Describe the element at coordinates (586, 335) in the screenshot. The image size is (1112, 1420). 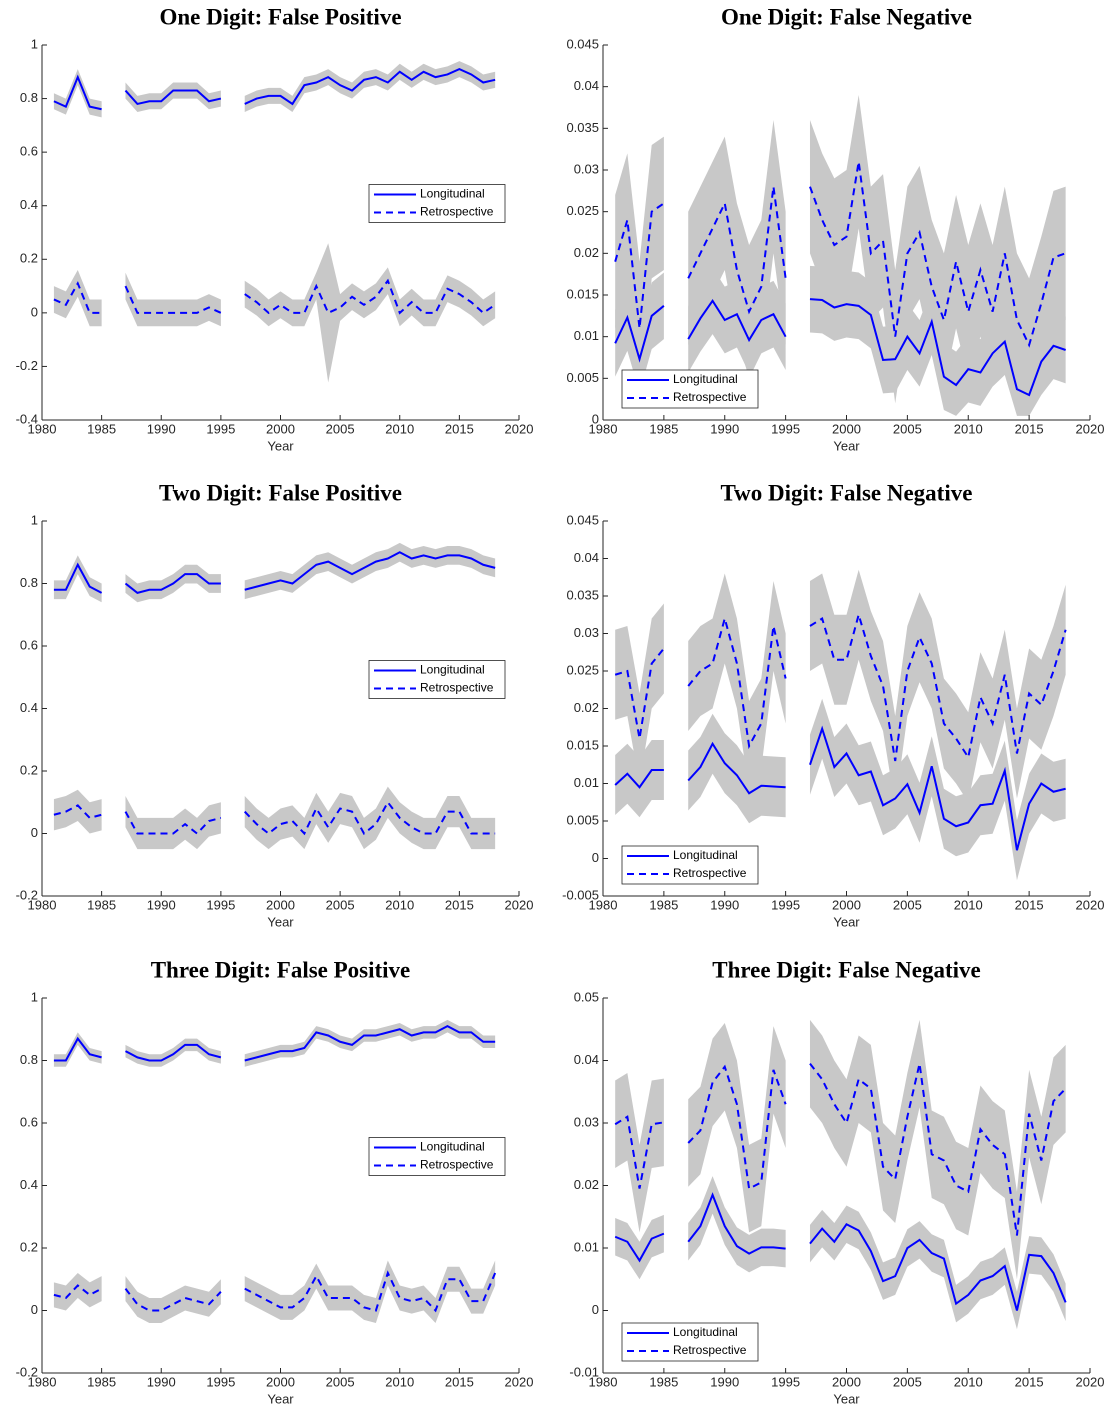
I see `y-tick-label: 0.01` at that location.